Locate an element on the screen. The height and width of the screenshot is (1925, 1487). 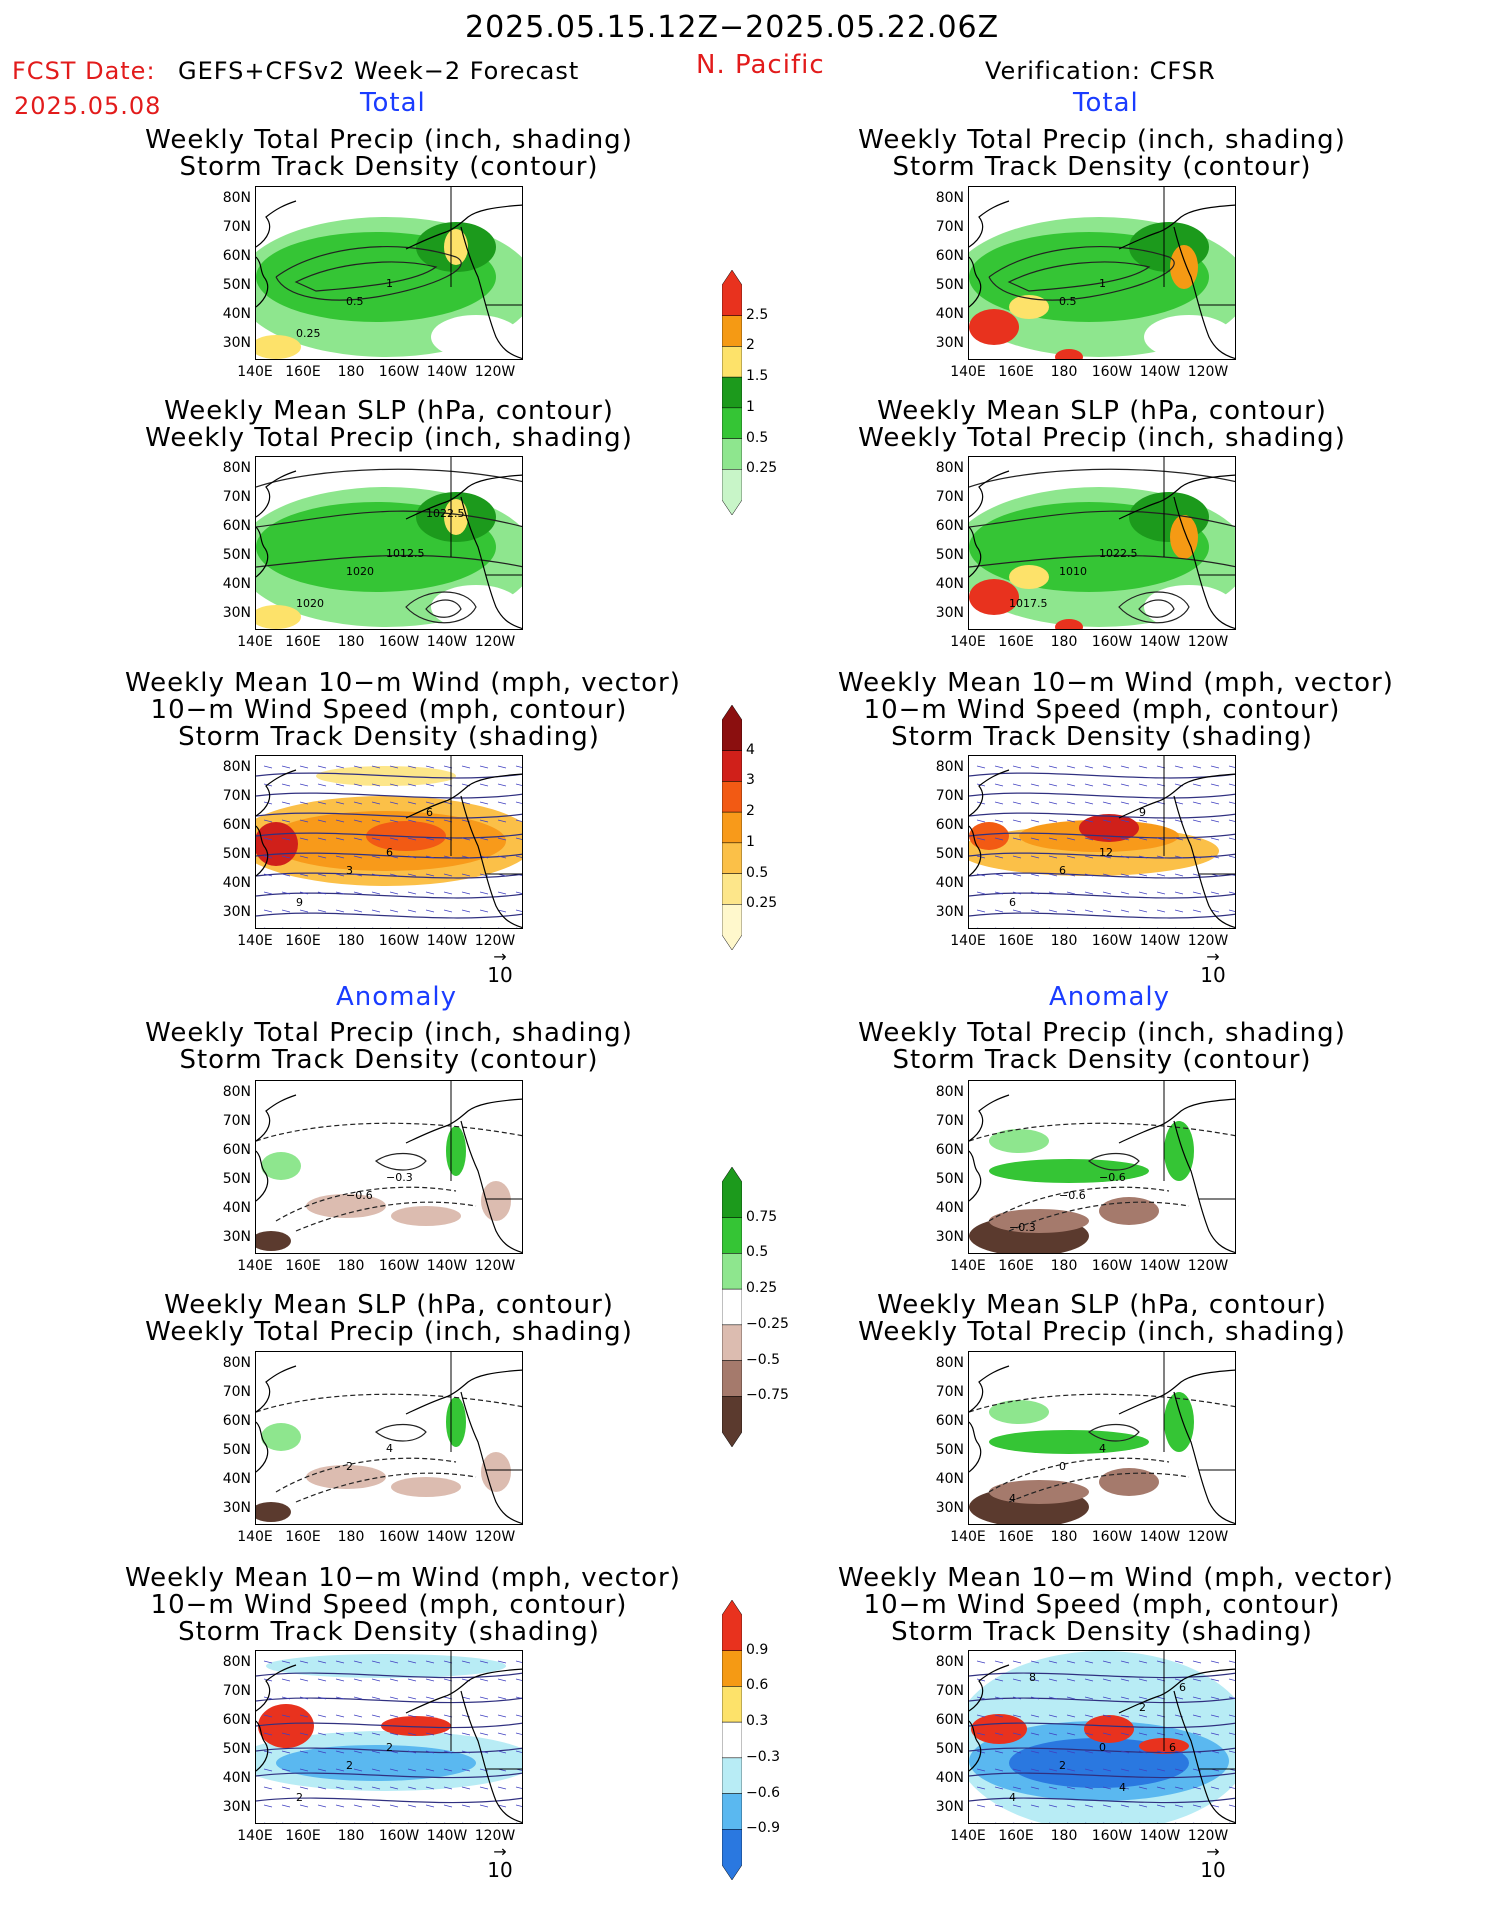
lon-tick-label: 140E is located at coordinates (255, 941).